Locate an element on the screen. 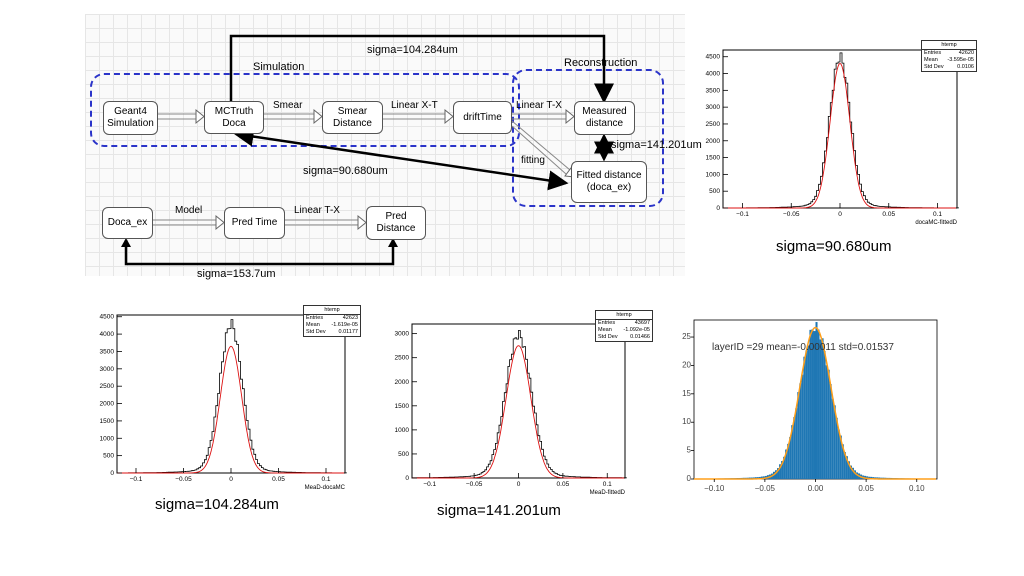 Image resolution: width=1024 pixels, height=576 pixels. y-tick-label-0: 0 is located at coordinates (407, 478).